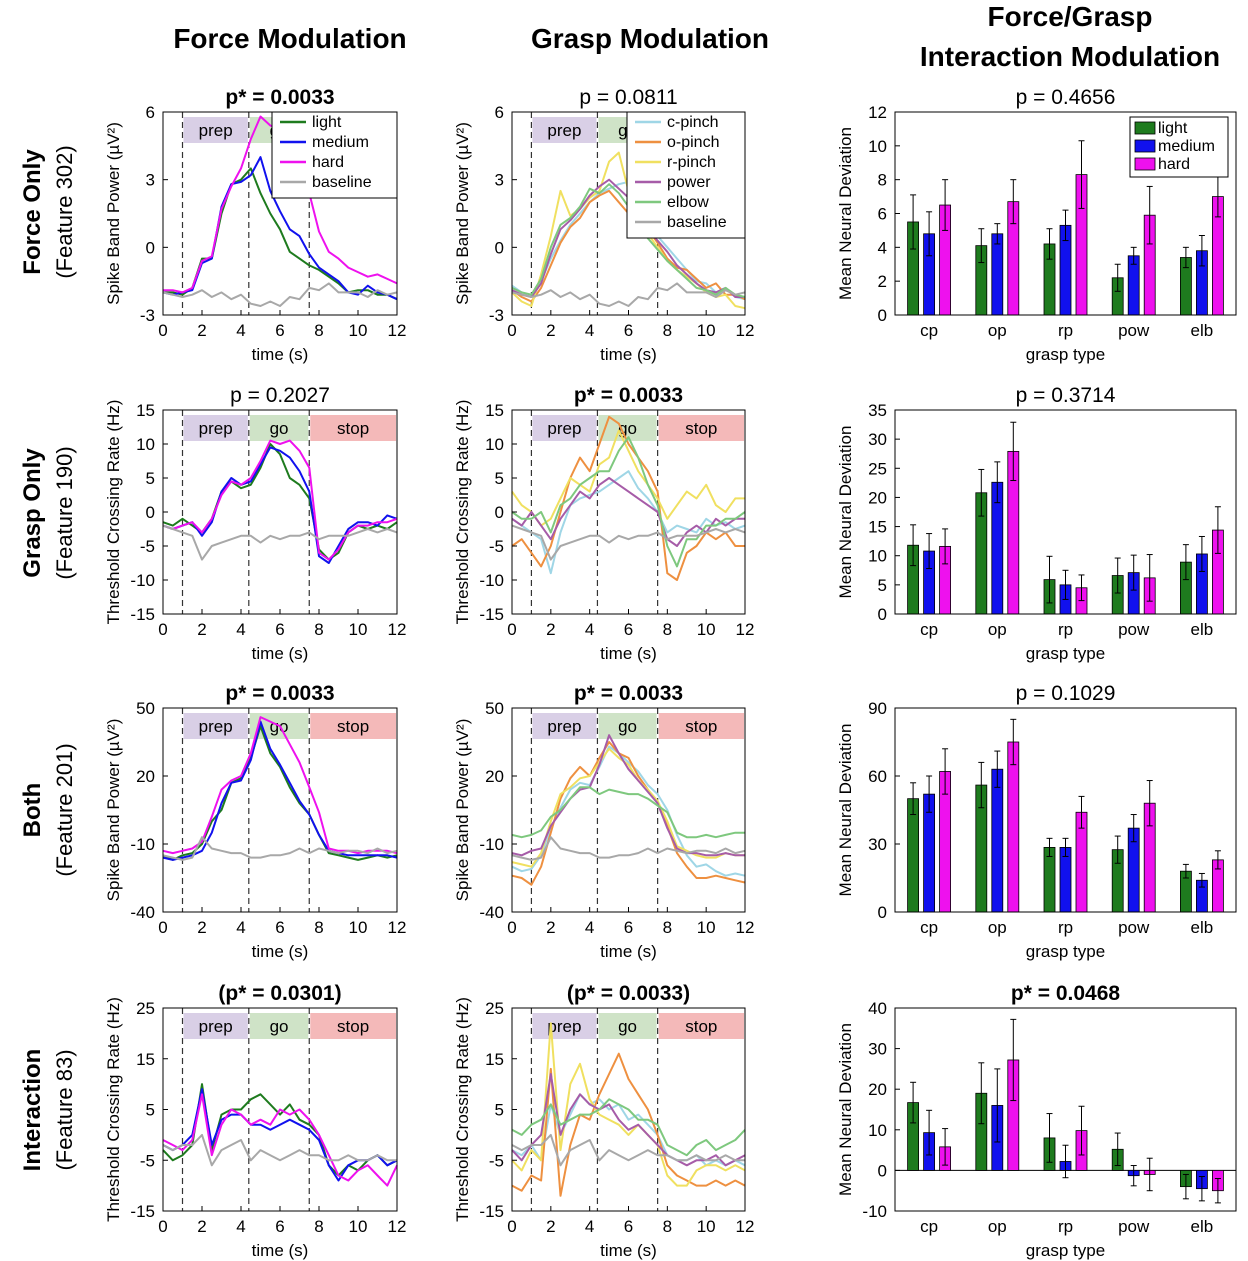 The width and height of the screenshot is (1248, 1261). Describe the element at coordinates (997, 1226) in the screenshot. I see `category-label: op` at that location.